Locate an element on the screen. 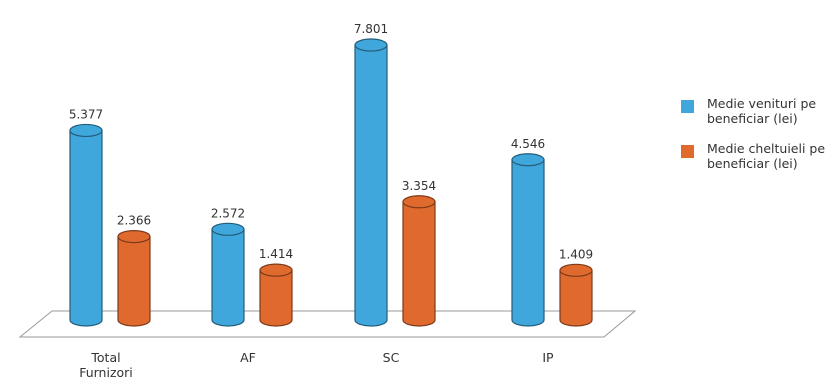 The height and width of the screenshot is (387, 839). category-label-3: IP is located at coordinates (548, 357).